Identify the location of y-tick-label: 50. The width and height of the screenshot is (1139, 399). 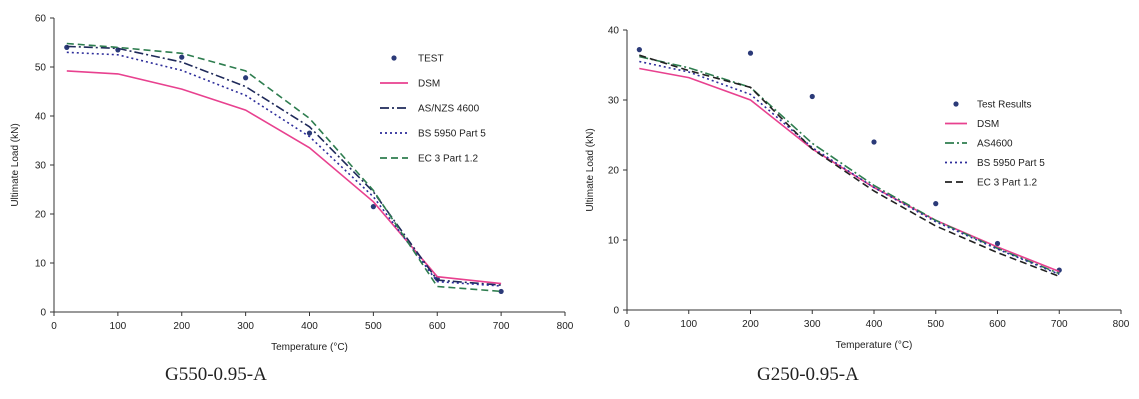
(41, 68).